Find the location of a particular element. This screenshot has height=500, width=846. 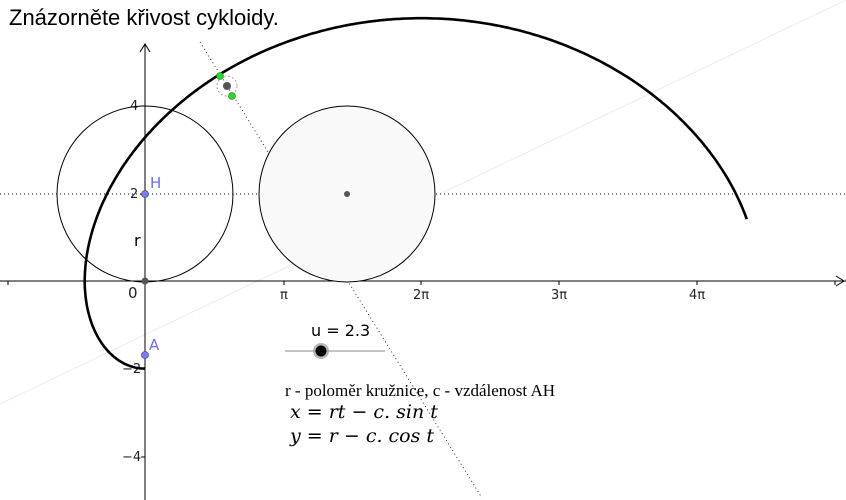

point-h is located at coordinates (145, 194).